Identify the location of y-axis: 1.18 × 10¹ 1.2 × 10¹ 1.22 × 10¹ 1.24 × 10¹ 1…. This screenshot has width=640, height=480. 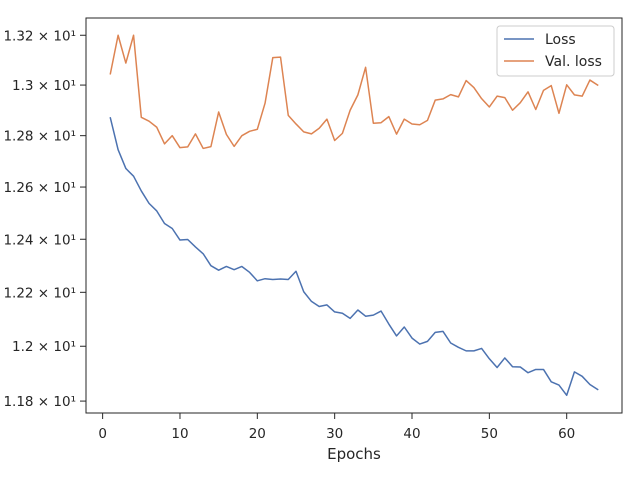
(44, 219).